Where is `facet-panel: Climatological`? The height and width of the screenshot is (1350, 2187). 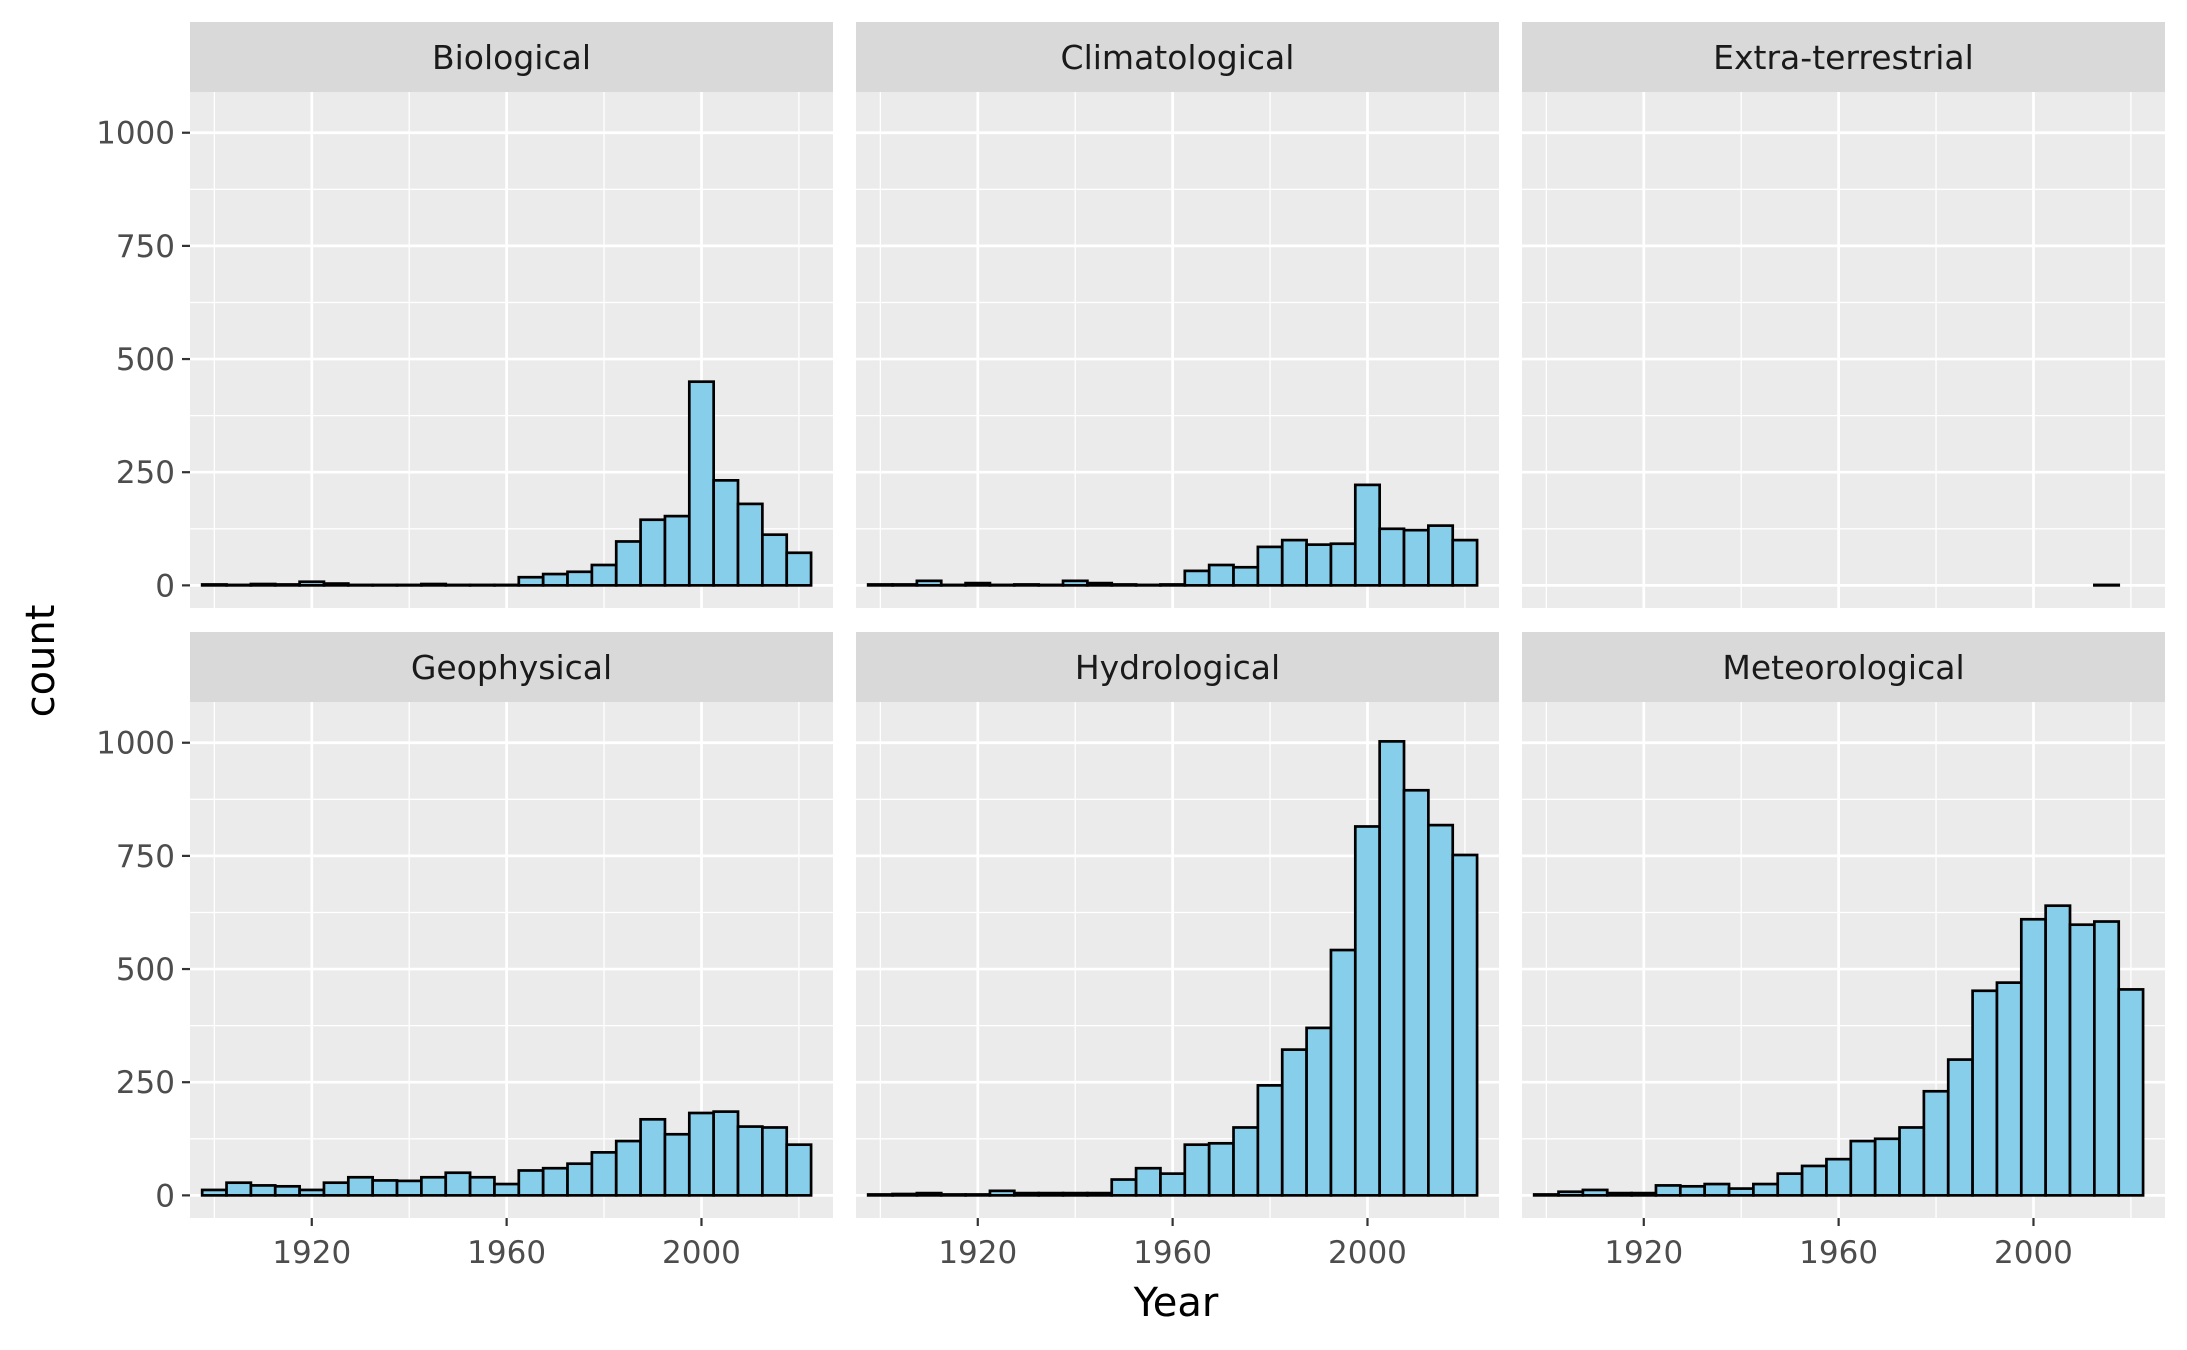
facet-panel: Climatological is located at coordinates (1177, 315).